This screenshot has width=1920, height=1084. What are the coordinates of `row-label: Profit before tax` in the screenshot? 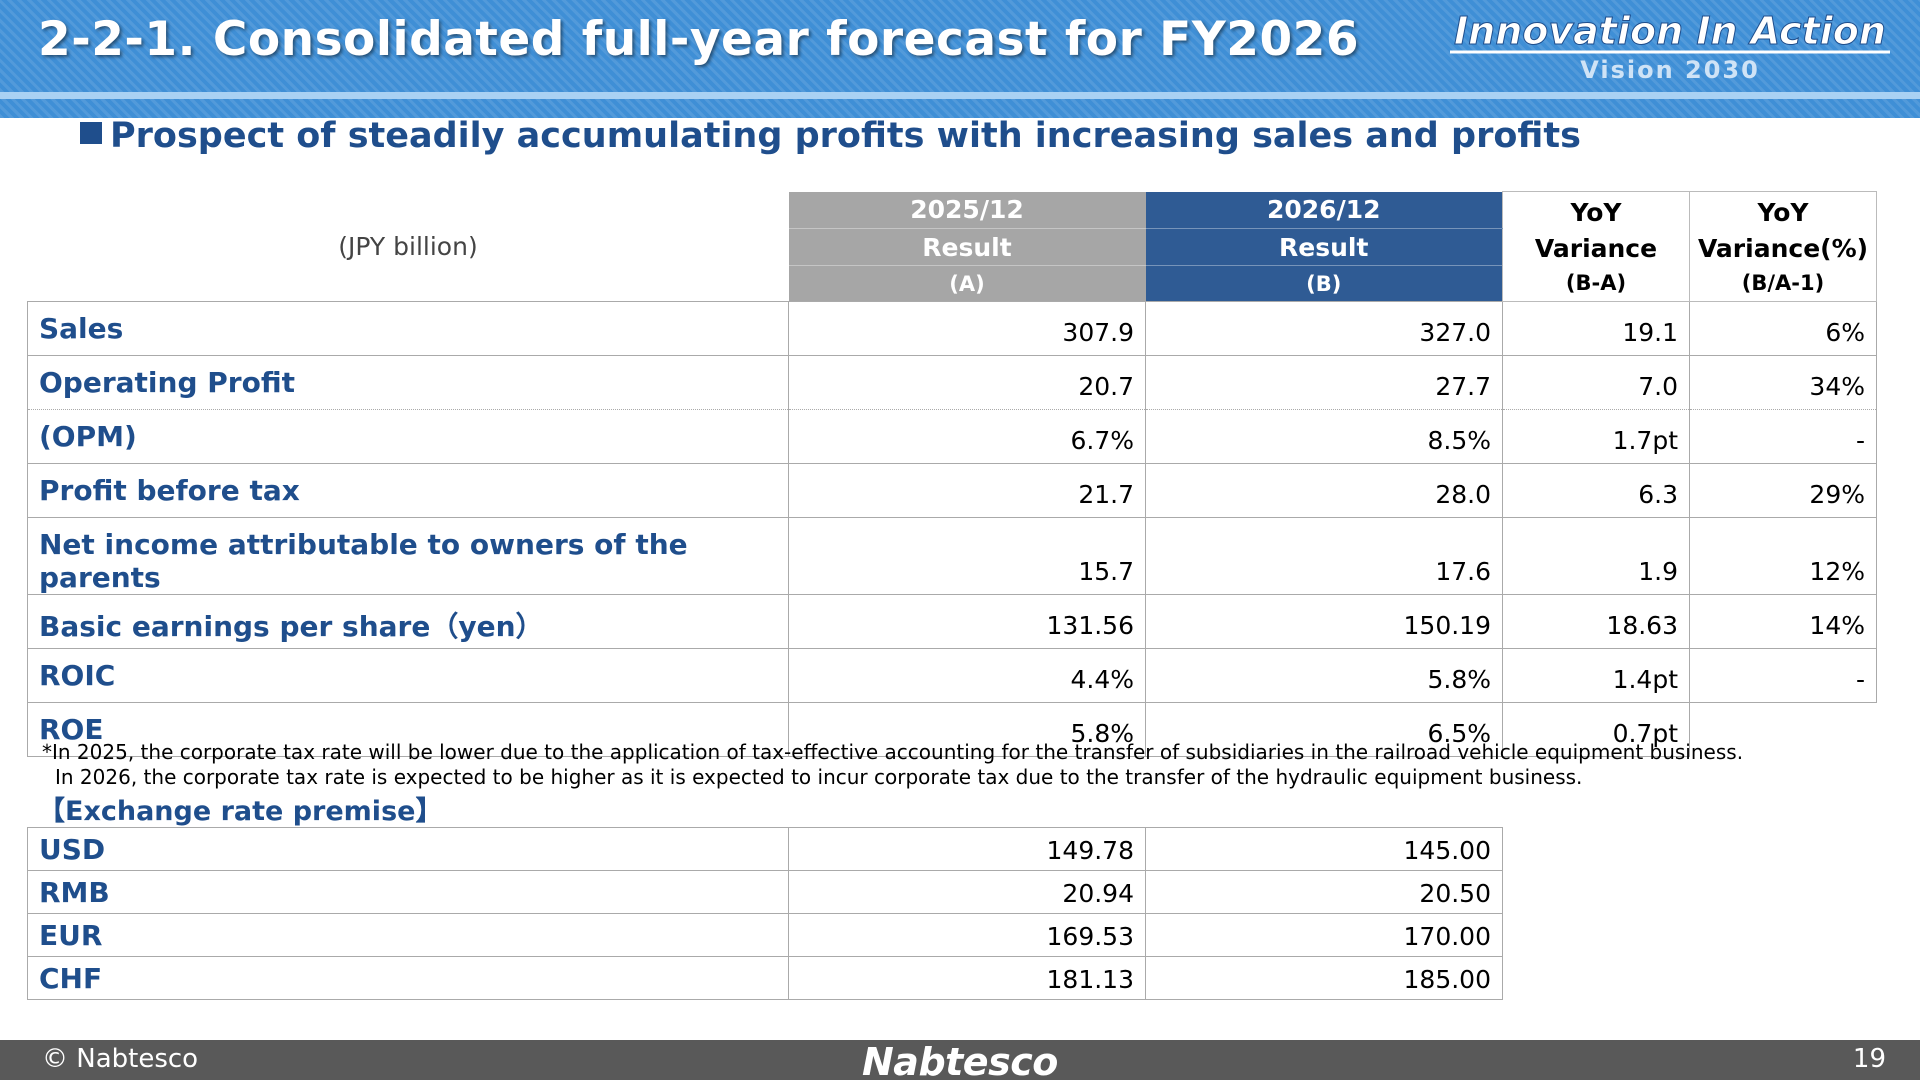 It's located at (408, 490).